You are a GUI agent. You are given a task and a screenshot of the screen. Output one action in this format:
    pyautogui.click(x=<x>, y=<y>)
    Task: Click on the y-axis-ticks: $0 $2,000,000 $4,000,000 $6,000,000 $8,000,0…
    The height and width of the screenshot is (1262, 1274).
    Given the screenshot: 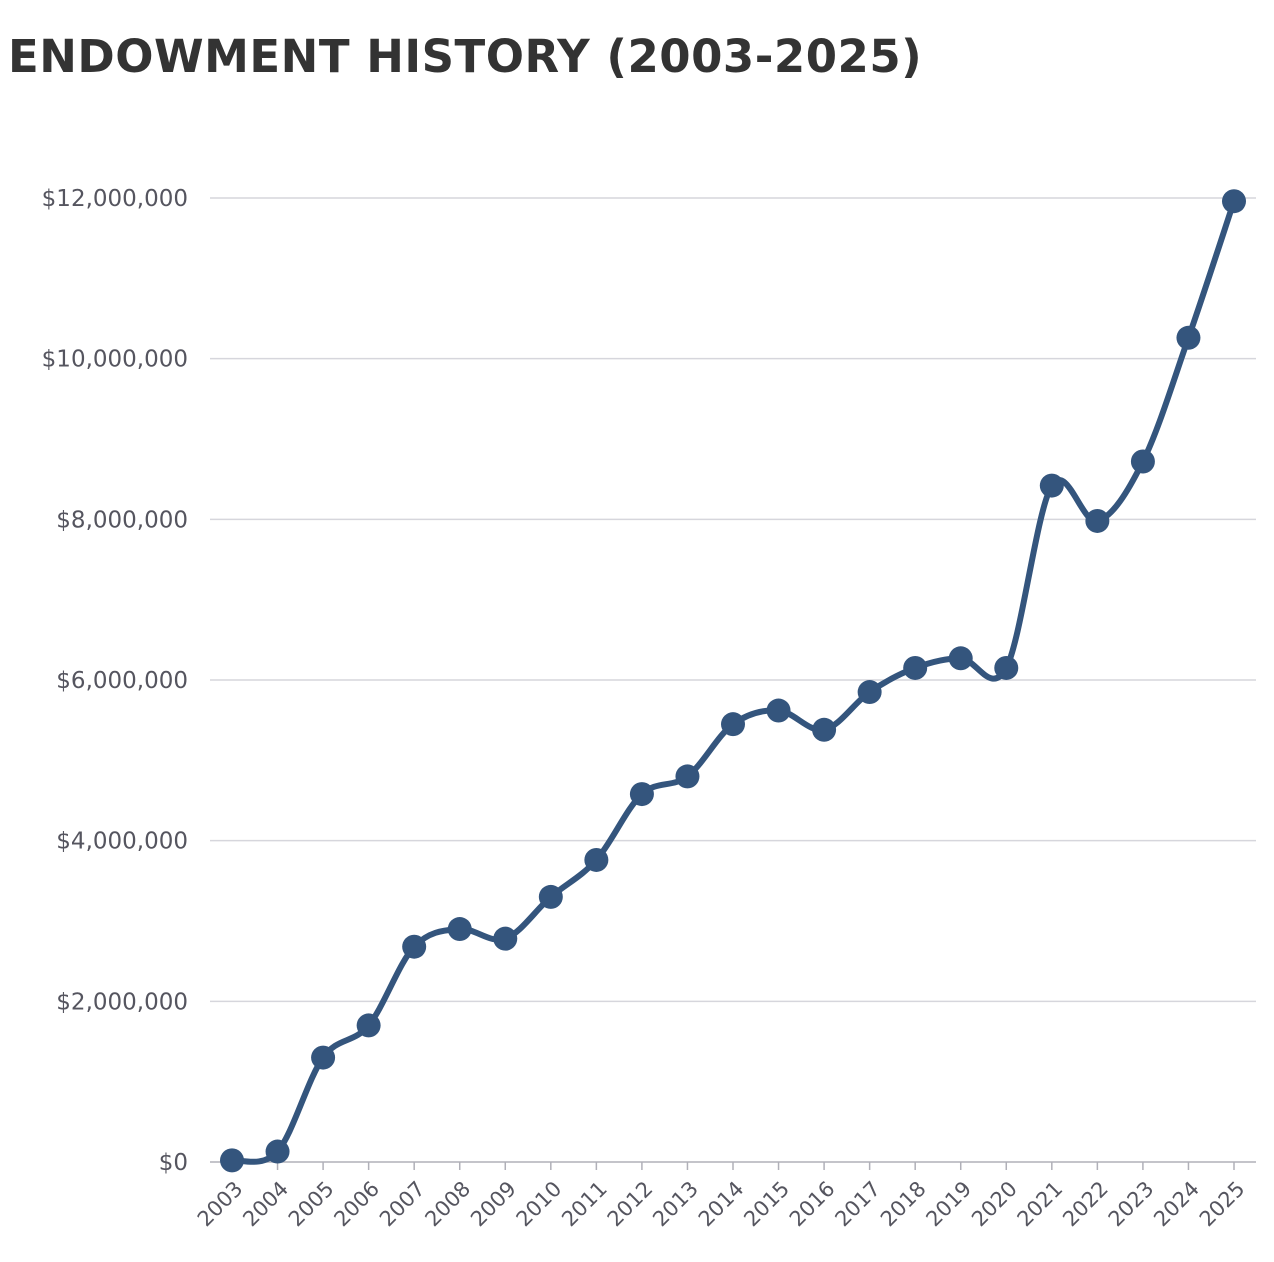 What is the action you would take?
    pyautogui.click(x=115, y=681)
    